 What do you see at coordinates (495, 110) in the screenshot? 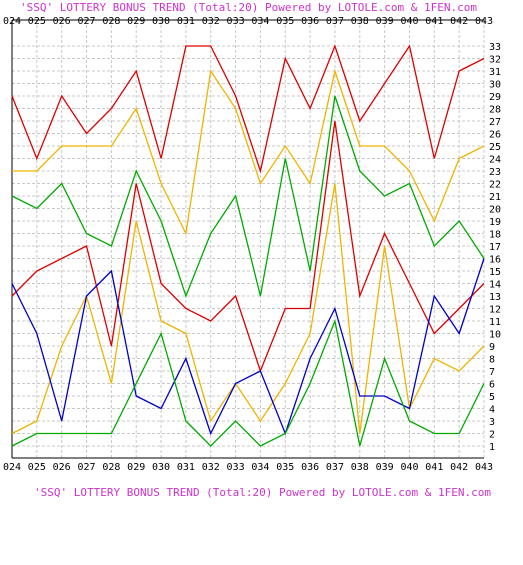
I see `y-tick-label: 28` at bounding box center [495, 110].